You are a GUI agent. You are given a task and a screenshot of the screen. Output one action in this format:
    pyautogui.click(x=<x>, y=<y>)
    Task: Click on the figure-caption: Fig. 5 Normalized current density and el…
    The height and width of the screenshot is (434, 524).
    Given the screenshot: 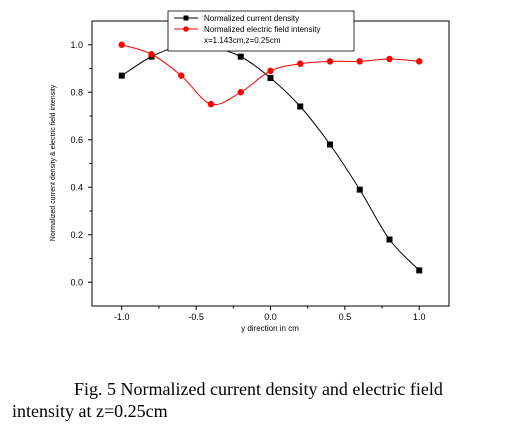 What is the action you would take?
    pyautogui.click(x=262, y=400)
    